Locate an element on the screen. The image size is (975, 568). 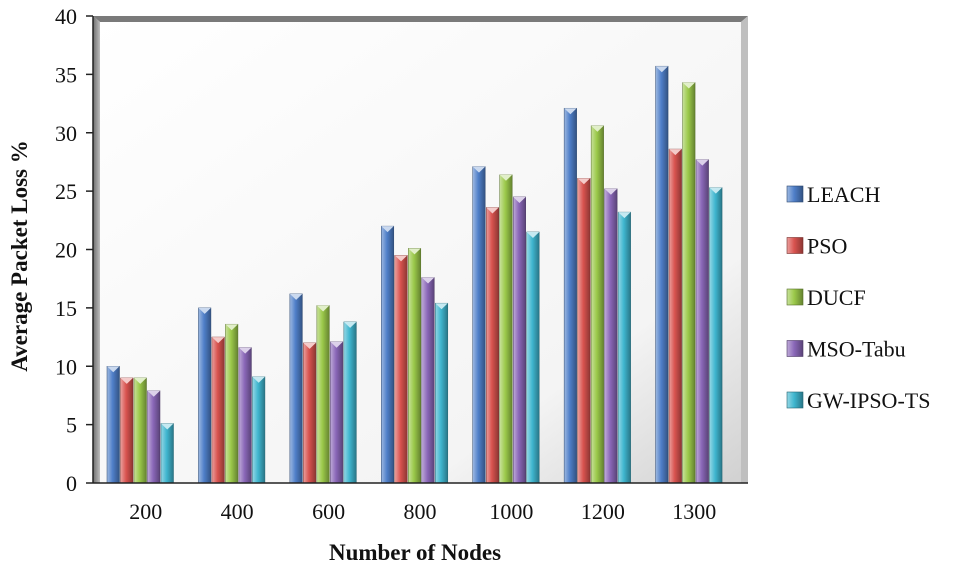
x-axis-title: Number of Nodes is located at coordinates (415, 552).